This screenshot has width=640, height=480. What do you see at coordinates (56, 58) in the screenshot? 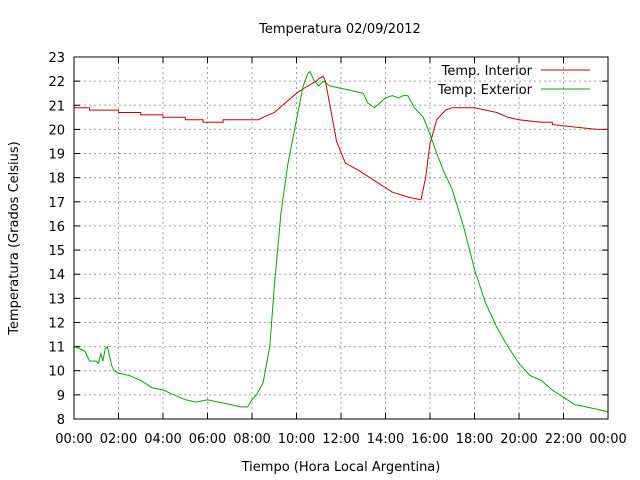
I see `y-tick-label: 23` at bounding box center [56, 58].